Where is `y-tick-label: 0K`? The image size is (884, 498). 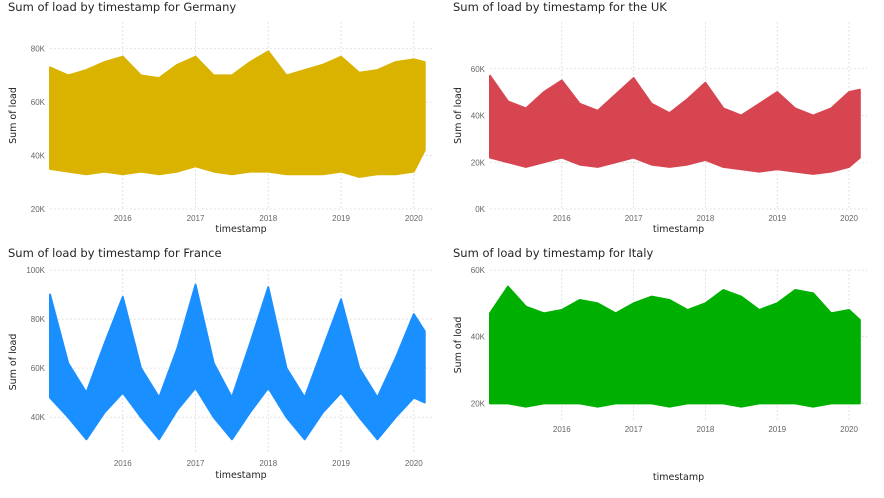
y-tick-label: 0K is located at coordinates (480, 209).